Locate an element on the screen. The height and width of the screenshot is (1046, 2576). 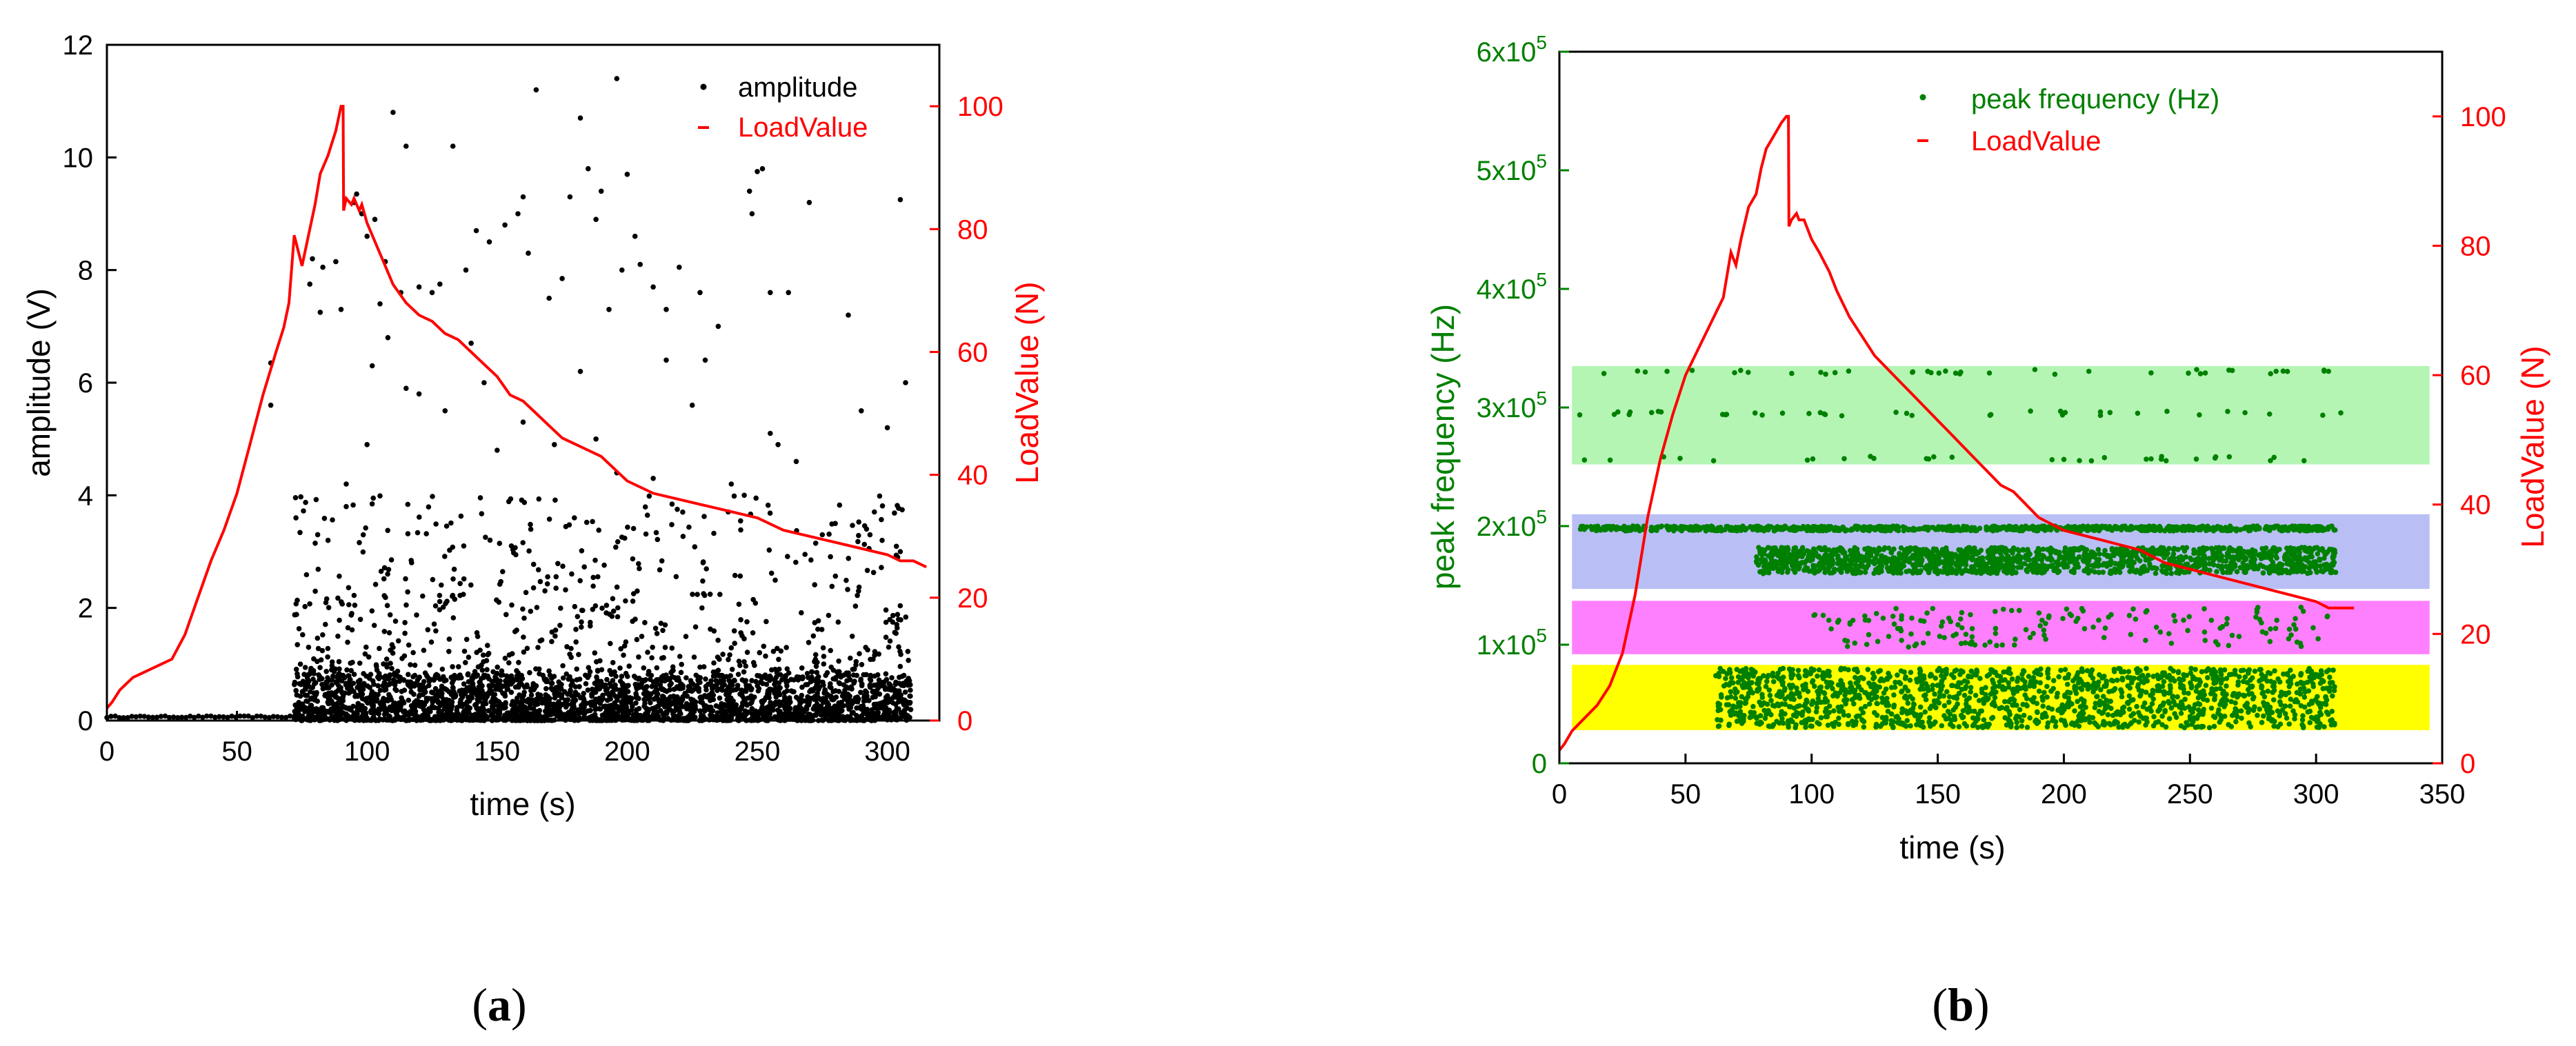
panel-a-y-tick-label: 10 is located at coordinates (78, 158).